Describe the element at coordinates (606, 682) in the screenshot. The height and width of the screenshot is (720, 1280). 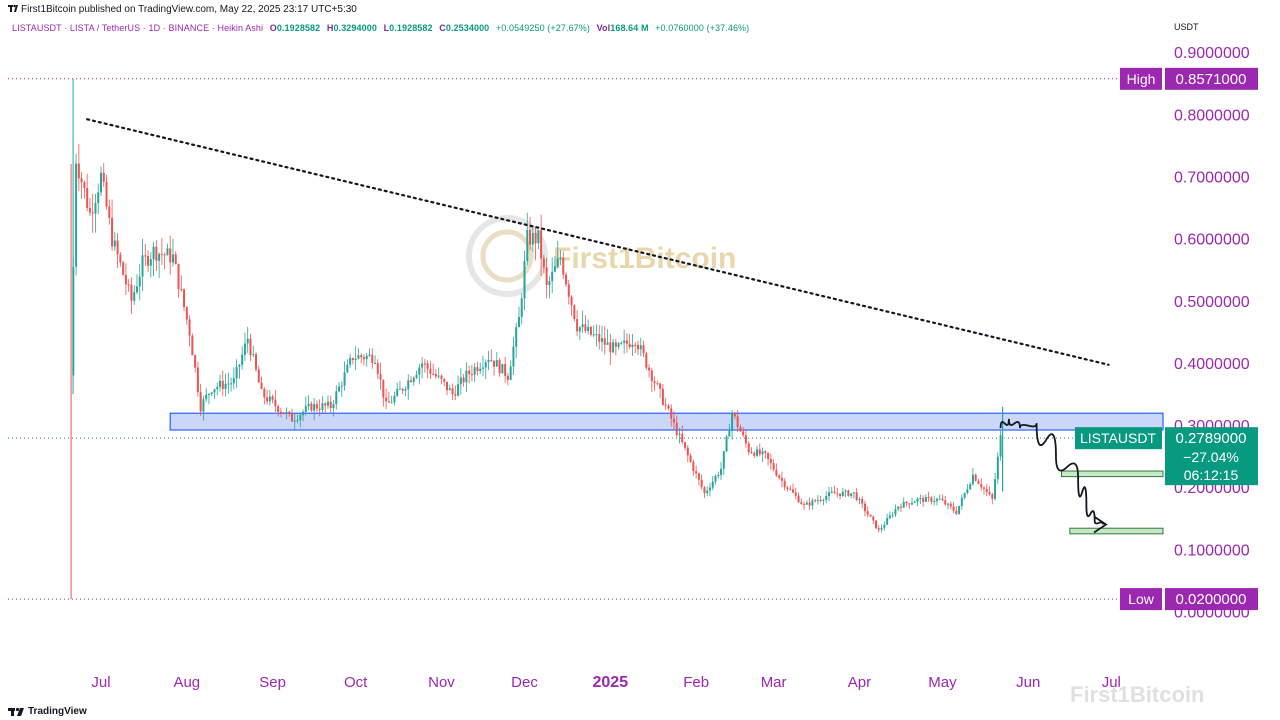
I see `time-axis: Jul Aug Sep Oct Nov Dec 2025 Feb Mar Apr May Jun Jul` at that location.